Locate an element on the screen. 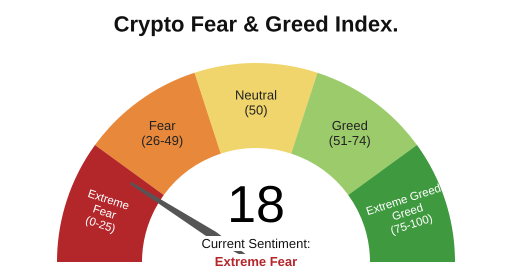 This screenshot has width=512, height=280. text: Extreme Fear is located at coordinates (256, 262).